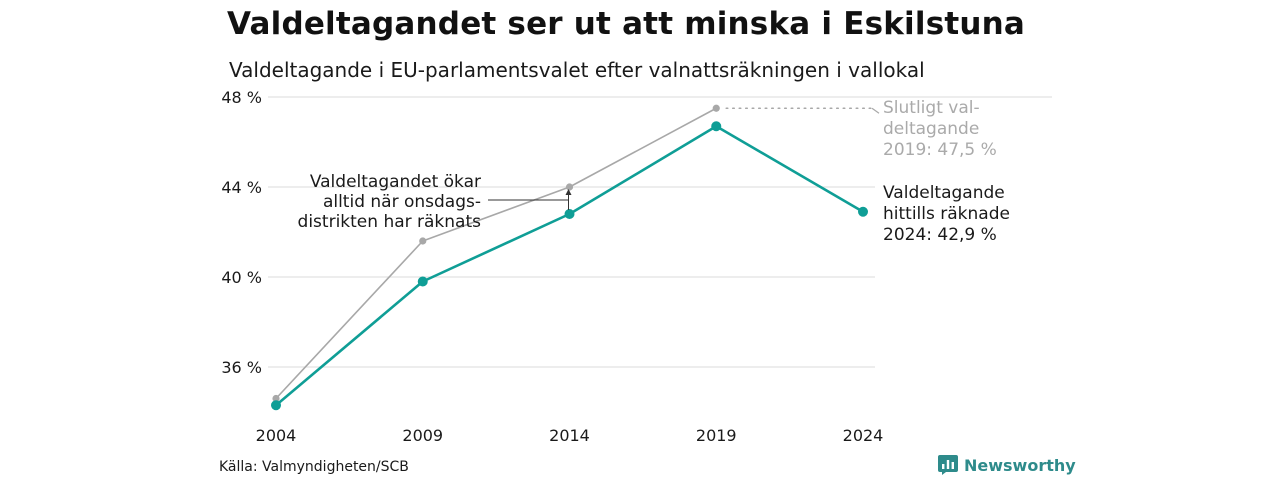 Image resolution: width=1280 pixels, height=480 pixels. Describe the element at coordinates (863, 435) in the screenshot. I see `x-tick-label: 2024` at that location.